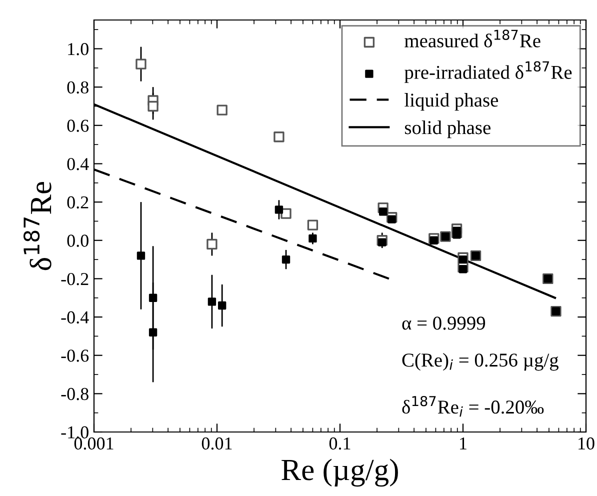 The height and width of the screenshot is (496, 597). Describe the element at coordinates (75, 356) in the screenshot. I see `y-tick-label: -0.6` at that location.